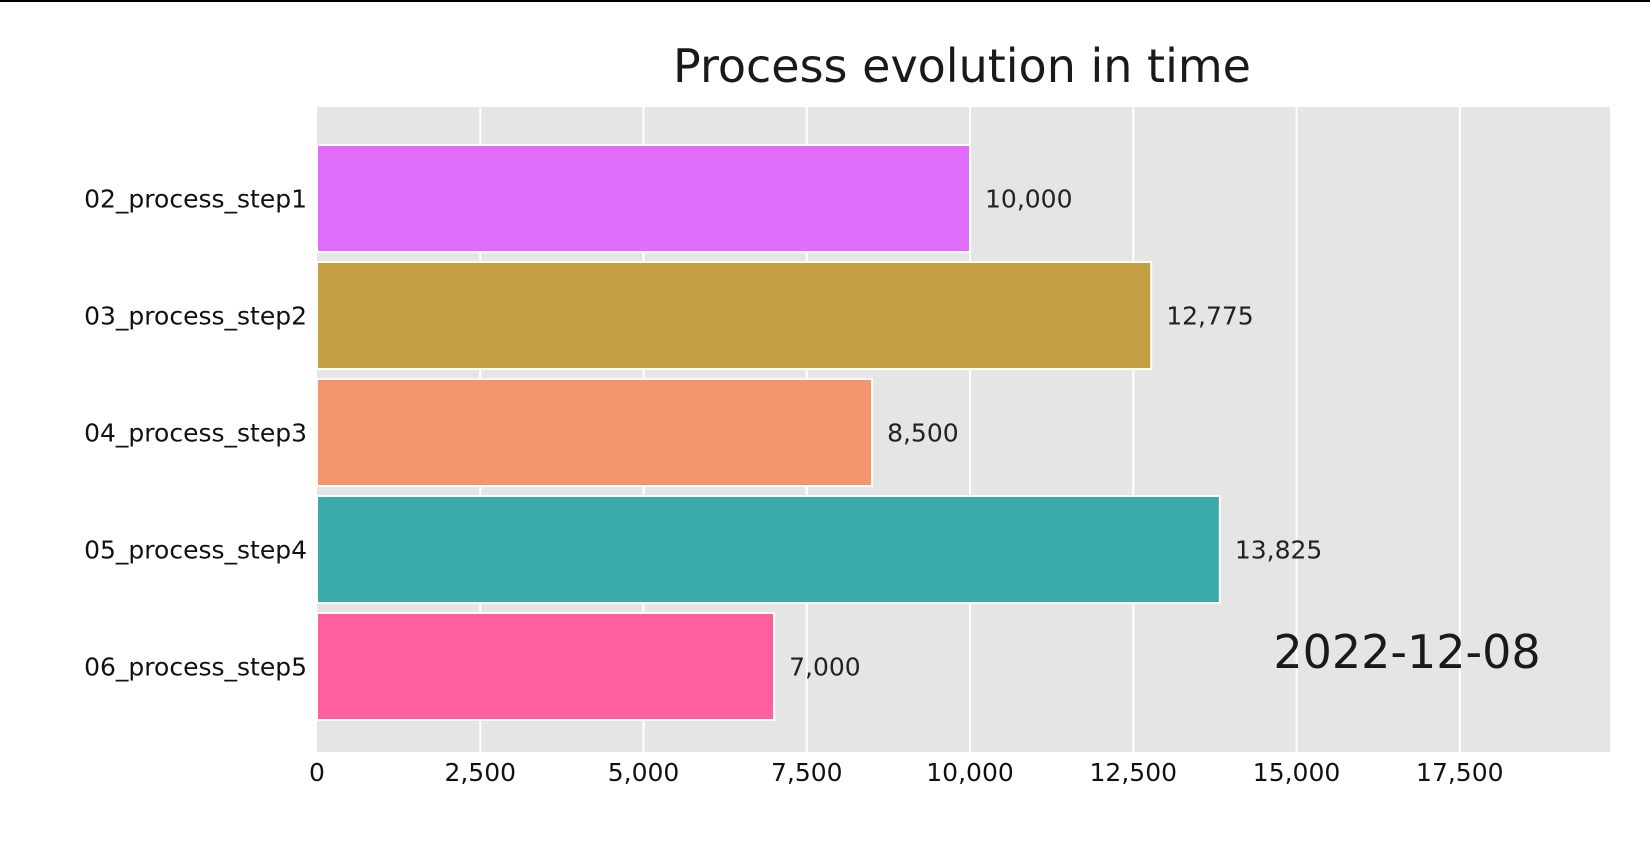 The image size is (1650, 862). What do you see at coordinates (195, 316) in the screenshot?
I see `category-label-2: 03_process_step2` at bounding box center [195, 316].